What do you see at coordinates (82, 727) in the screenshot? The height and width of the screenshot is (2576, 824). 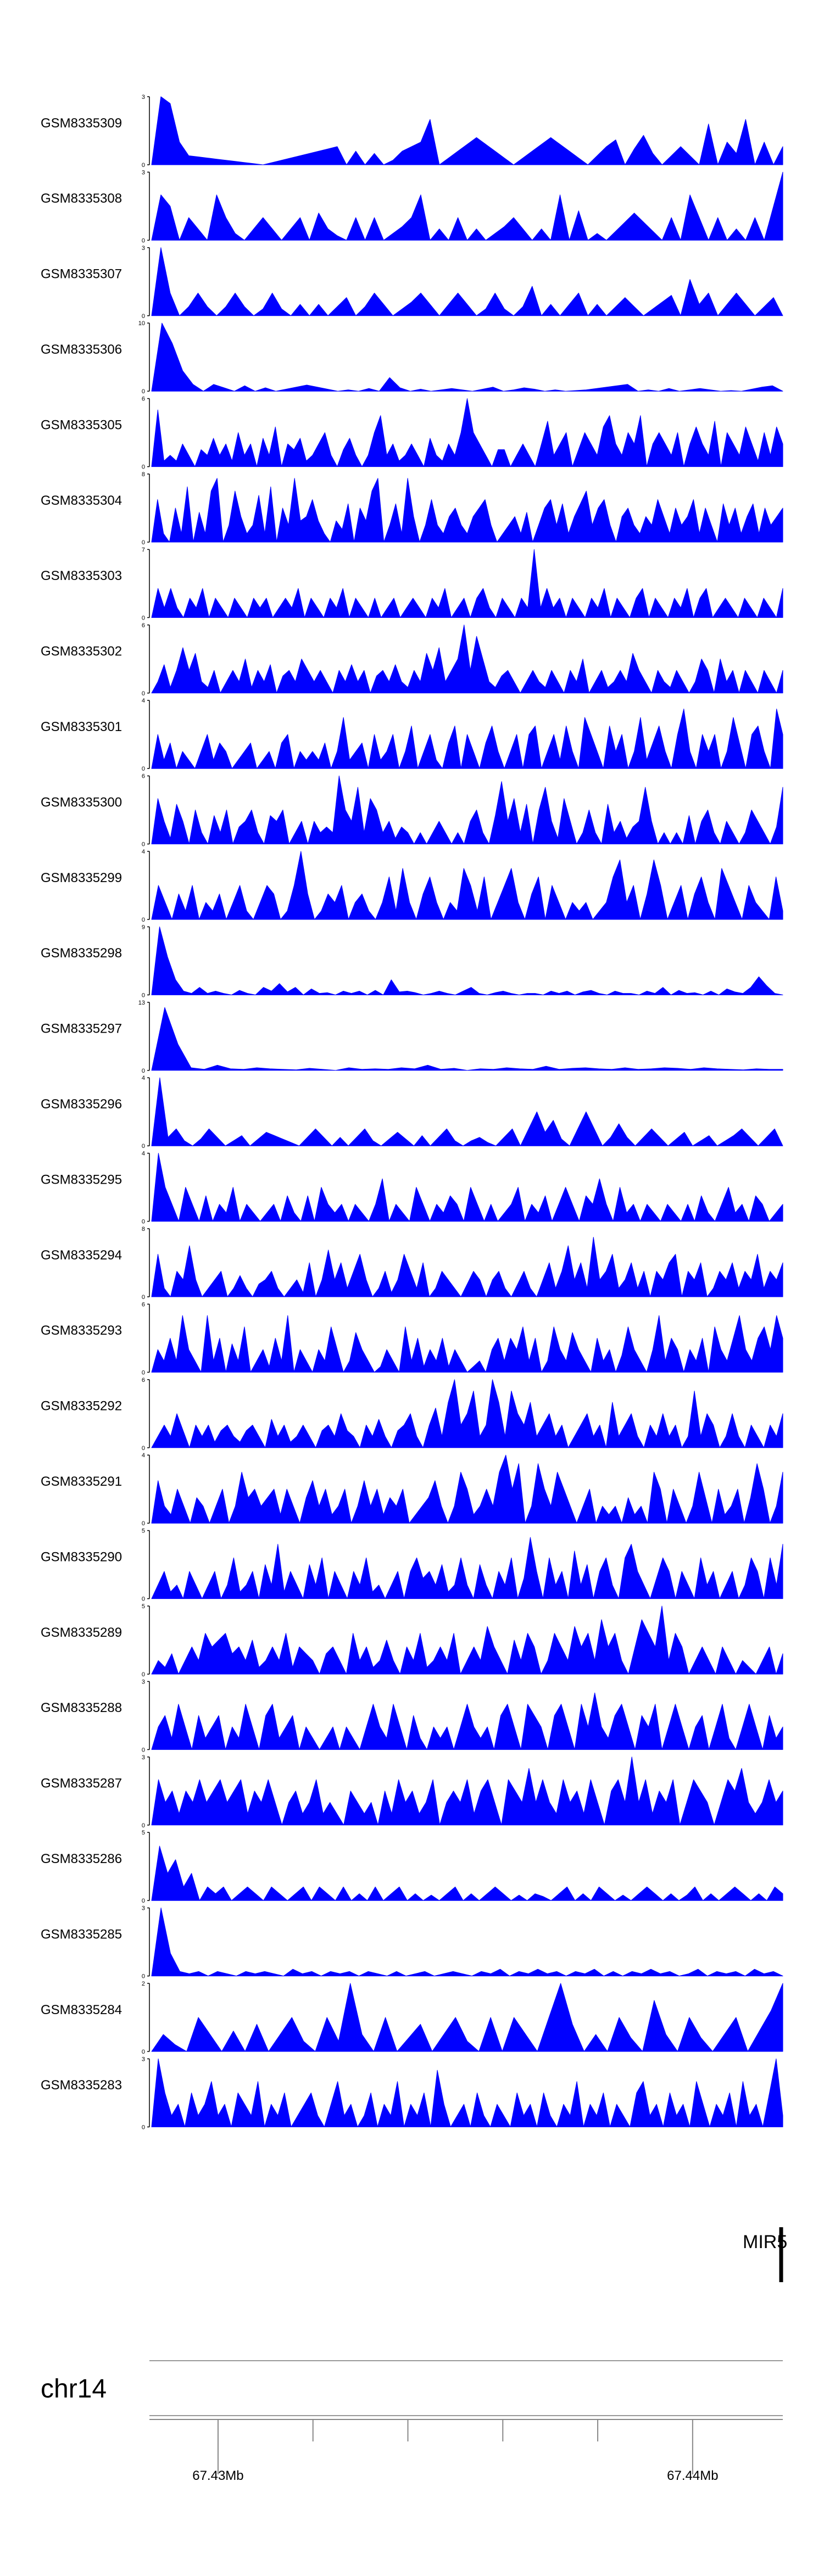 I see `track-label: GSM8335301` at bounding box center [82, 727].